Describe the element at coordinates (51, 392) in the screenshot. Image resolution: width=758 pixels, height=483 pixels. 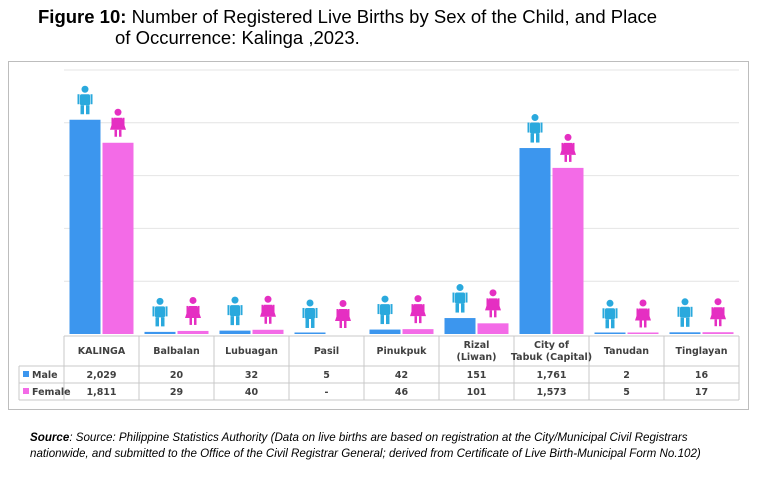
I see `legend-label-female: Female` at that location.